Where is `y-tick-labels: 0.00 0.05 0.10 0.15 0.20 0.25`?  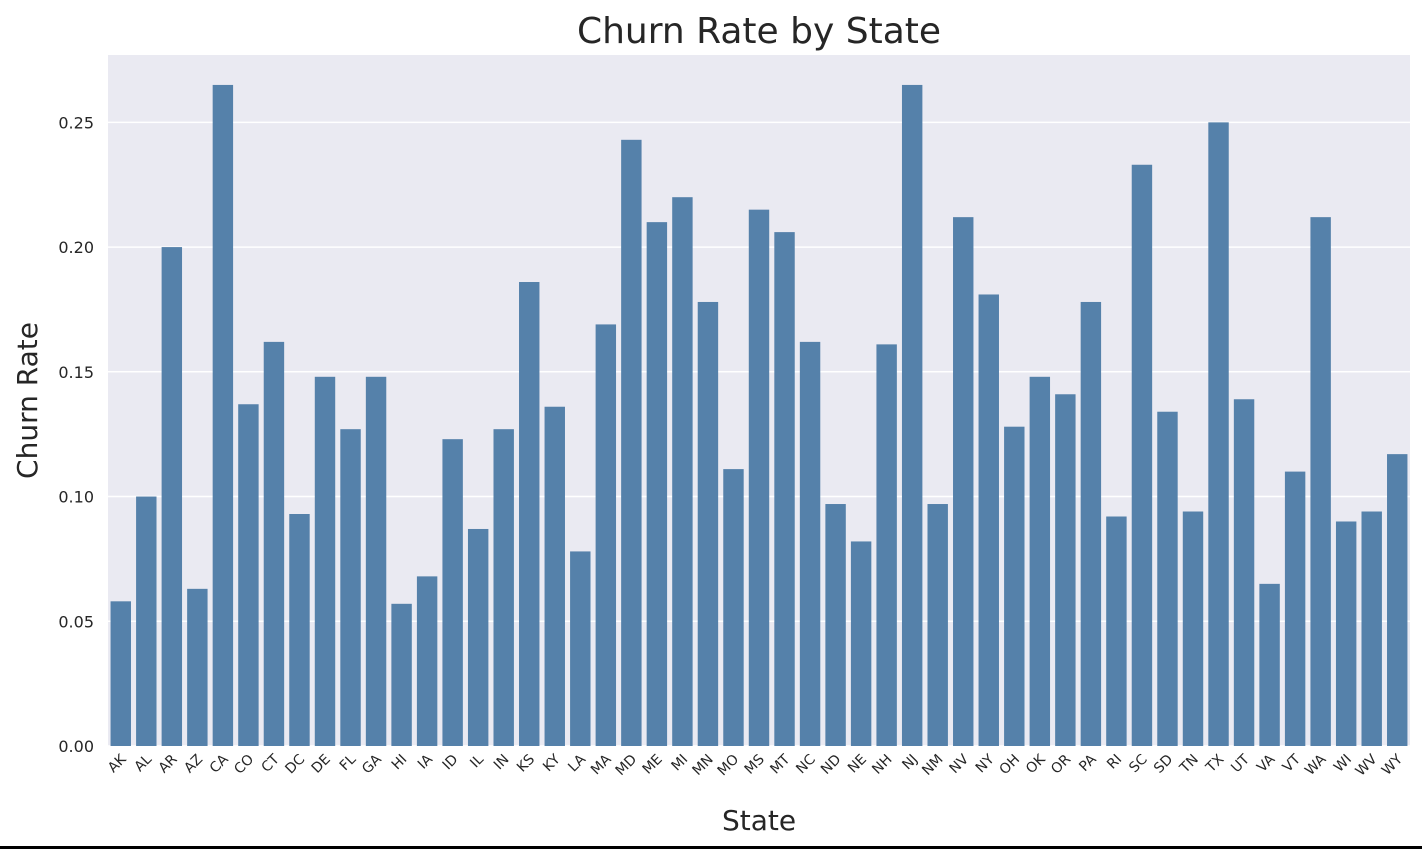 y-tick-labels: 0.00 0.05 0.10 0.15 0.20 0.25 is located at coordinates (76, 434).